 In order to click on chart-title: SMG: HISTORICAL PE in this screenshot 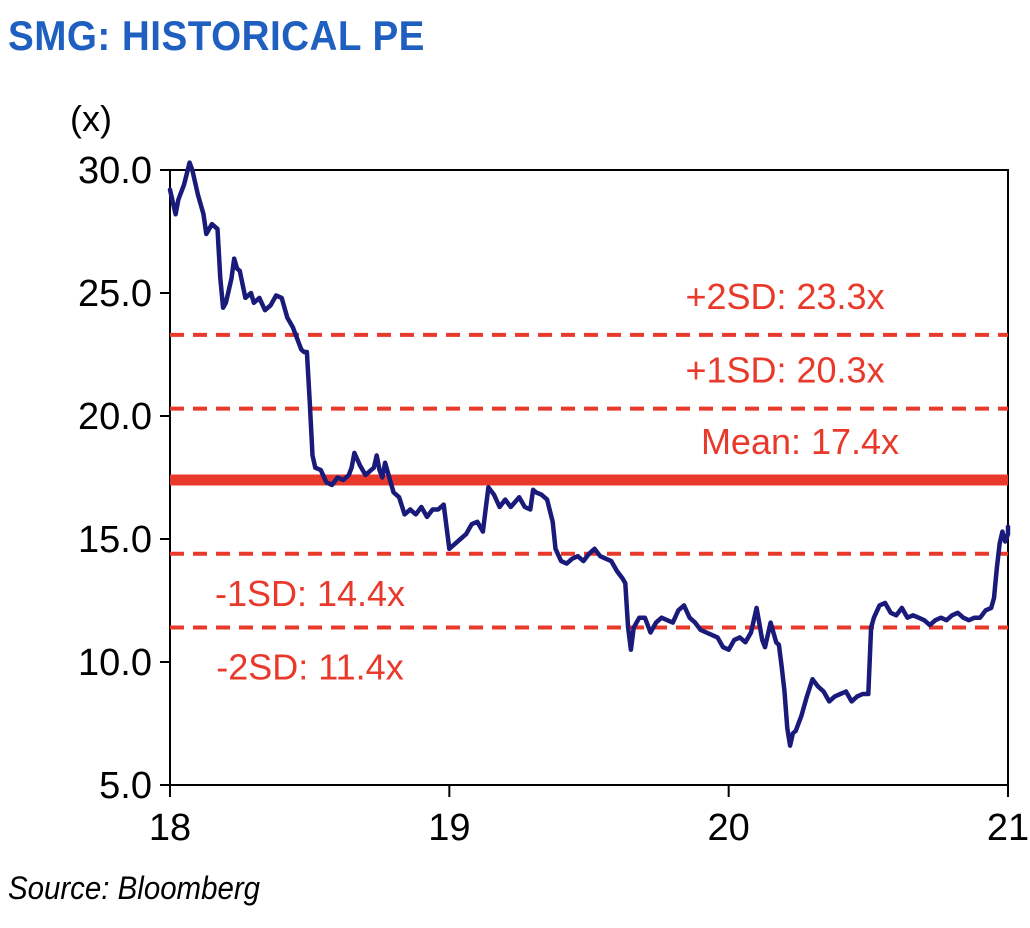, I will do `click(216, 35)`.